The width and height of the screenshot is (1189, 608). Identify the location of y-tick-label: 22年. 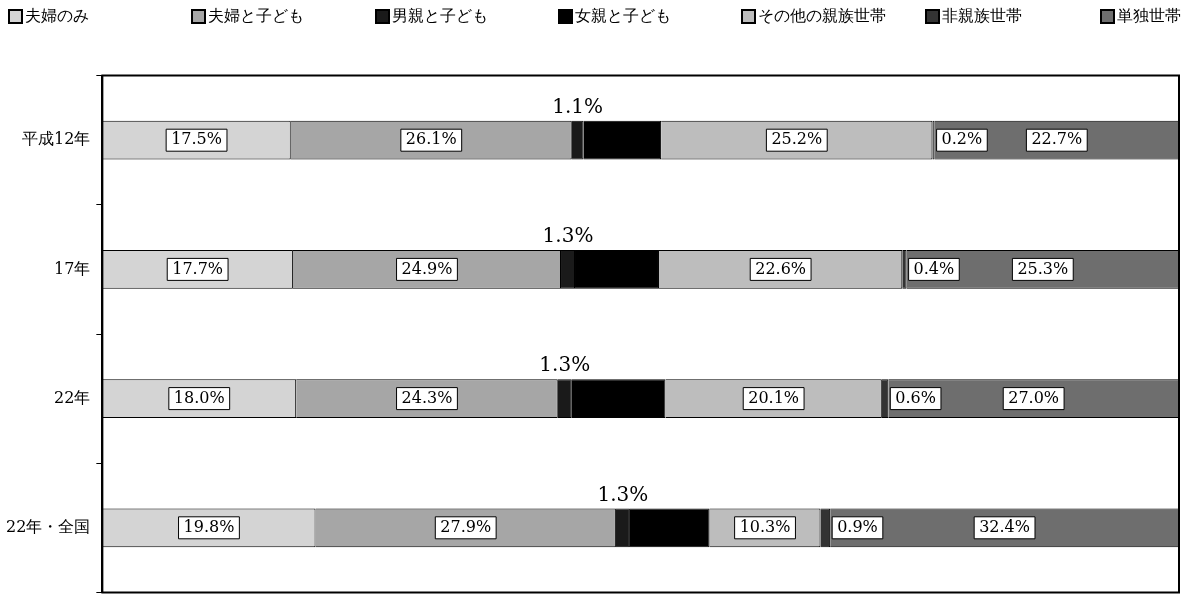
(72, 397).